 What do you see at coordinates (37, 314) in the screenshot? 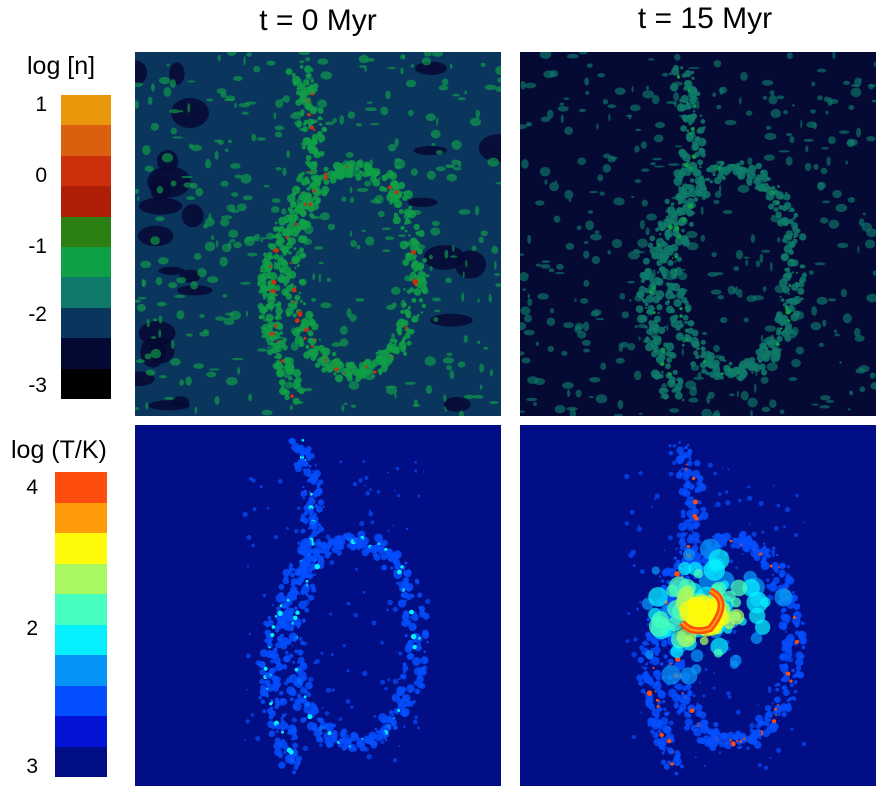
I see `density-tick-minus2: -2` at bounding box center [37, 314].